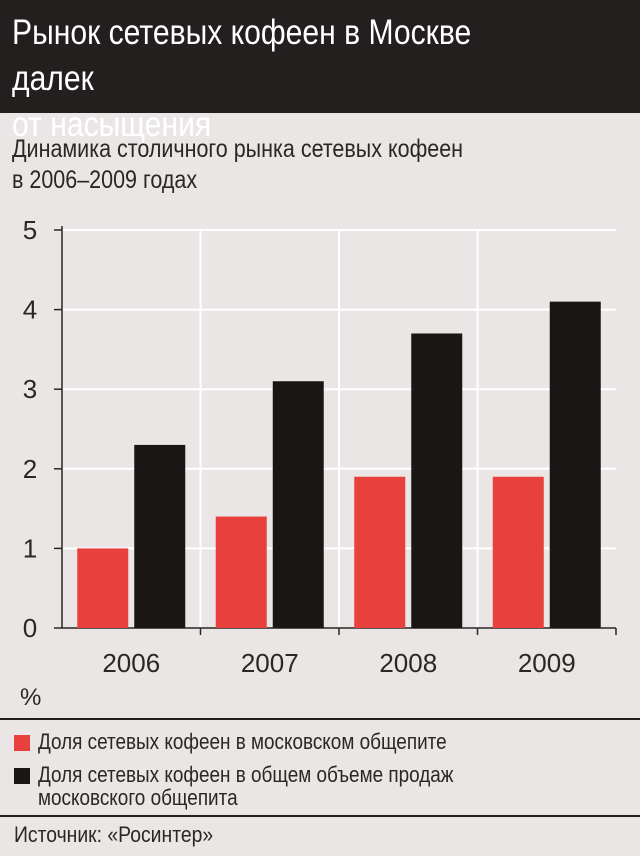 Image resolution: width=640 pixels, height=856 pixels. Describe the element at coordinates (30, 628) in the screenshot. I see `y-tick-label: 0` at that location.